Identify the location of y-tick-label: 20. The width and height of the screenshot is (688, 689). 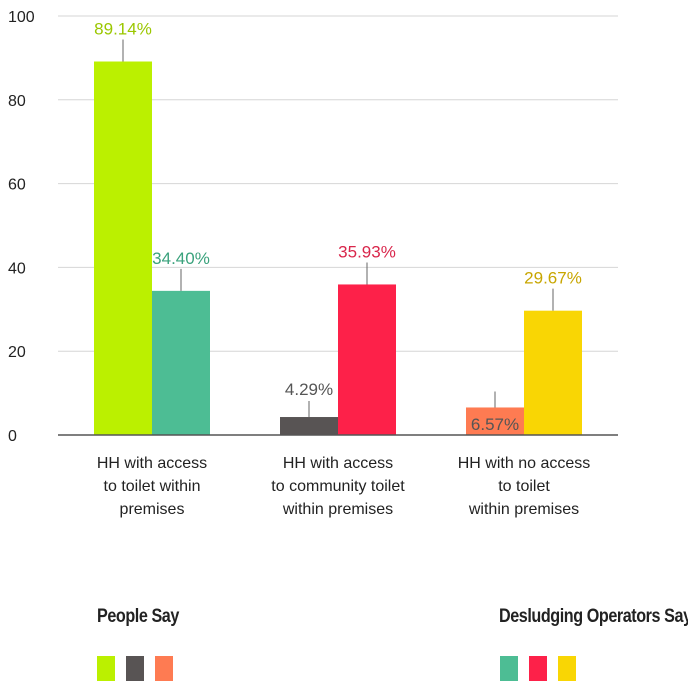
(17, 352).